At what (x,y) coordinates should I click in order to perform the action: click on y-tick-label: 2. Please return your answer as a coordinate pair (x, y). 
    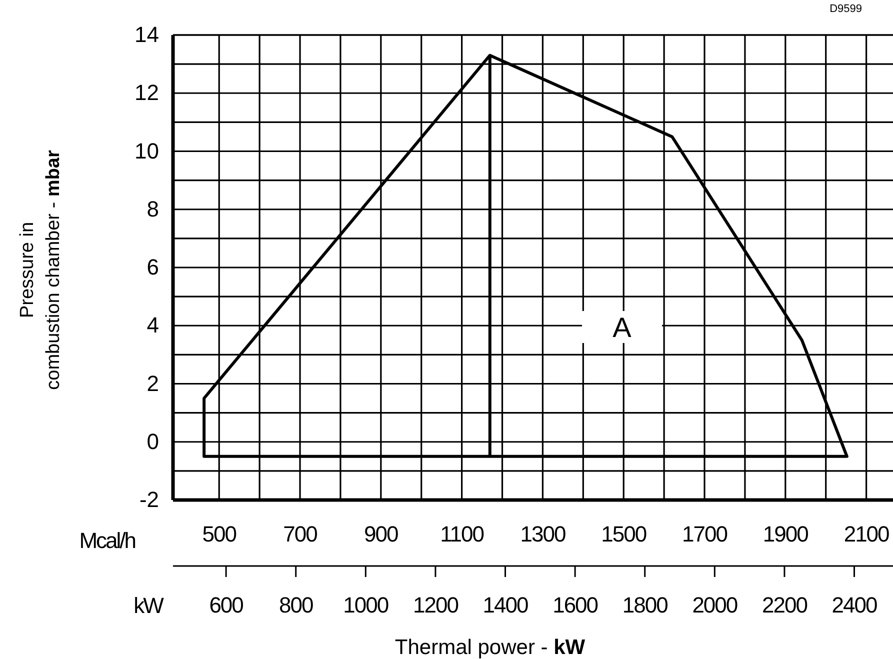
    Looking at the image, I should click on (152, 383).